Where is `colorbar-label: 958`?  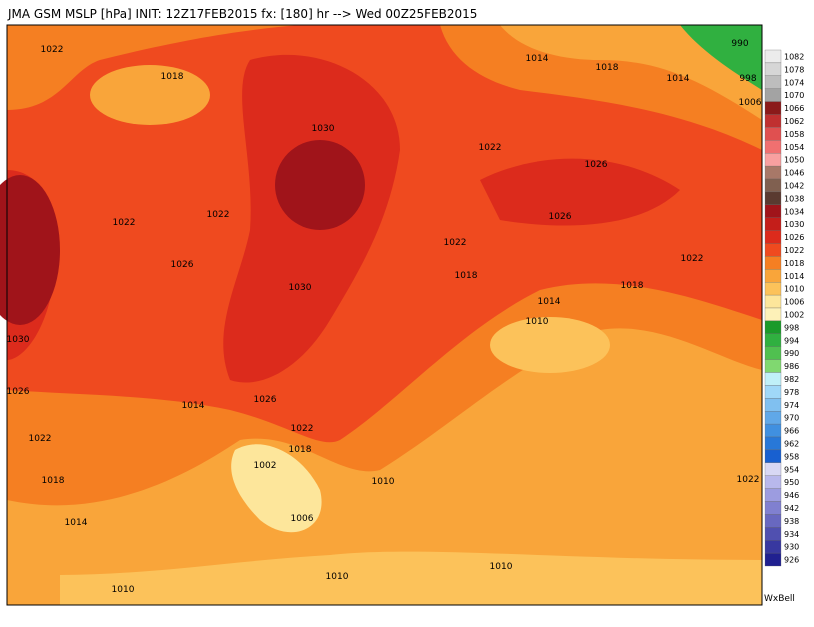
colorbar-label: 958 is located at coordinates (791, 456).